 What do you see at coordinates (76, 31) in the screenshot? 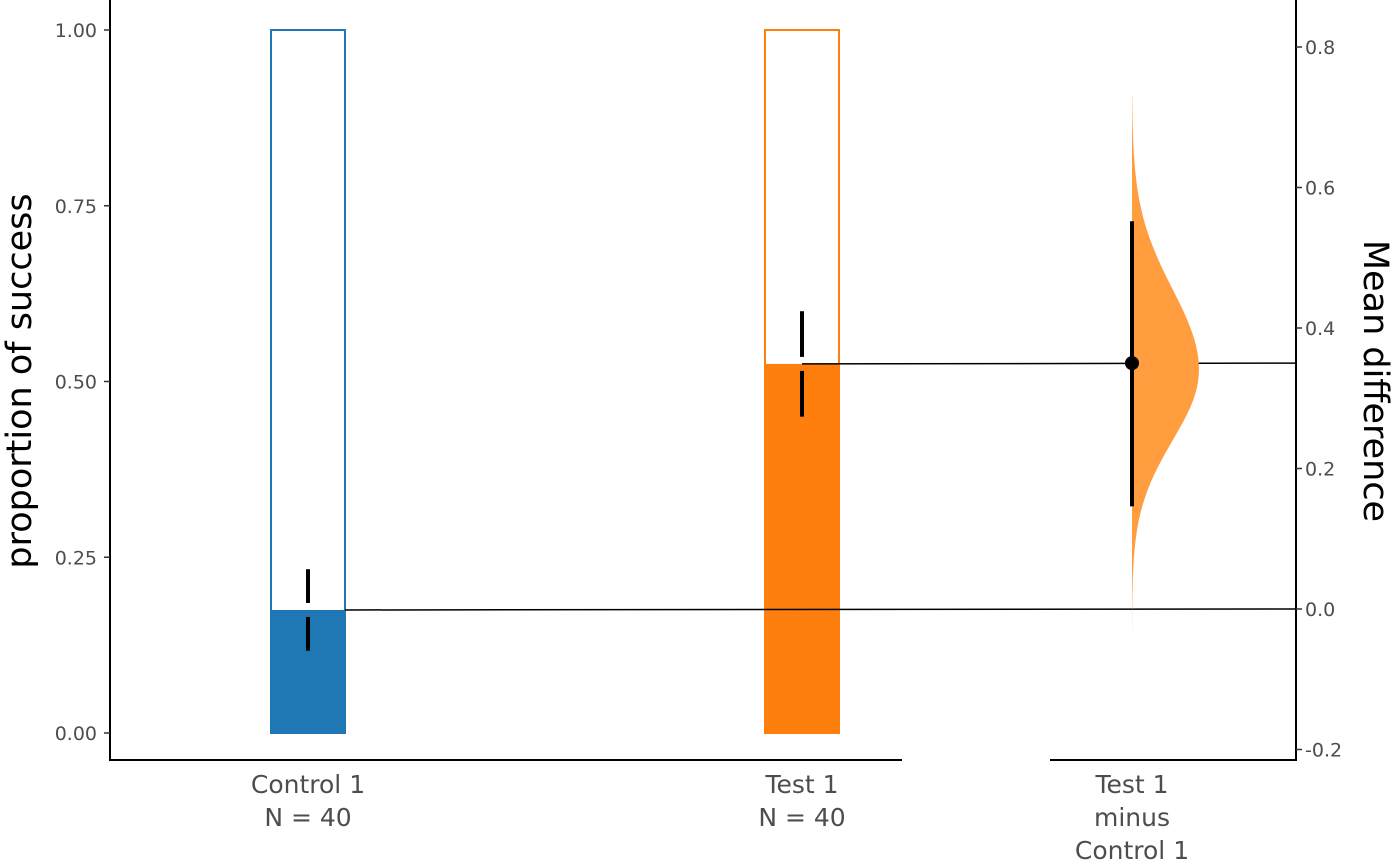
I see `left-tick-label: 1.00` at bounding box center [76, 31].